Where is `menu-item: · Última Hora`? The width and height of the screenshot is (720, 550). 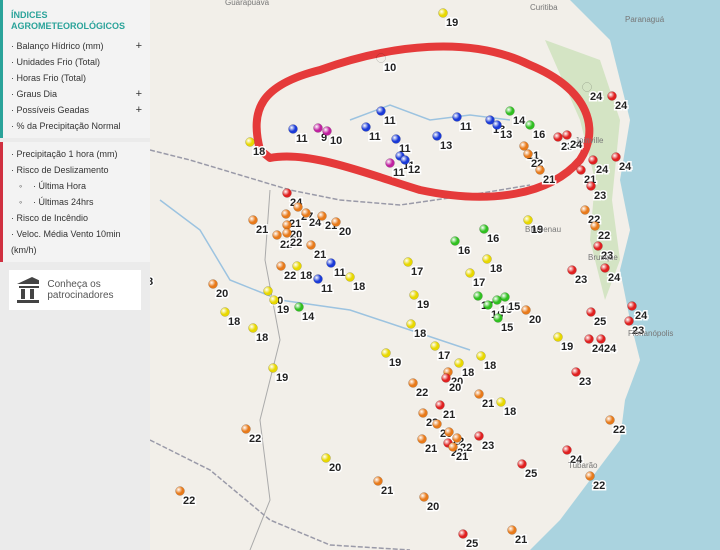
menu-item: · Última Hora is located at coordinates (76, 186).